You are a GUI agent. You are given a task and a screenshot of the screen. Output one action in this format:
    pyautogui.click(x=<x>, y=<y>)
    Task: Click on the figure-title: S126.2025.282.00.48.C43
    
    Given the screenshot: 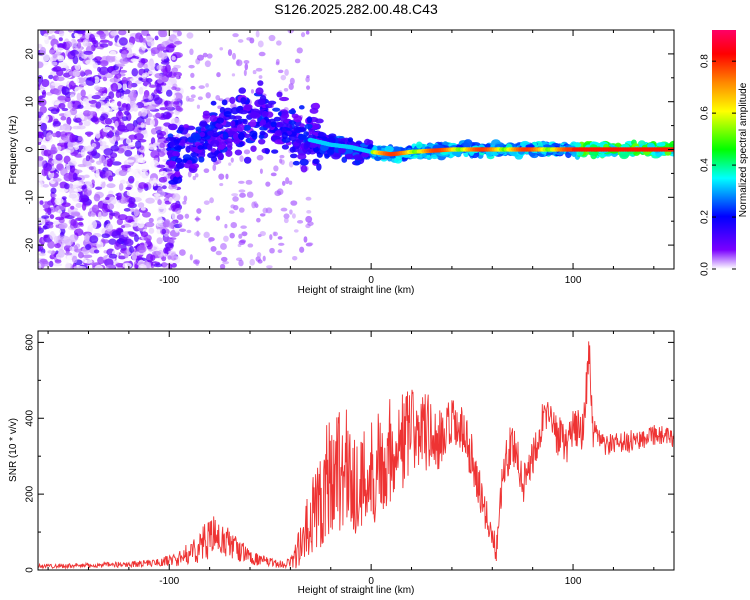 What is the action you would take?
    pyautogui.click(x=356, y=9)
    